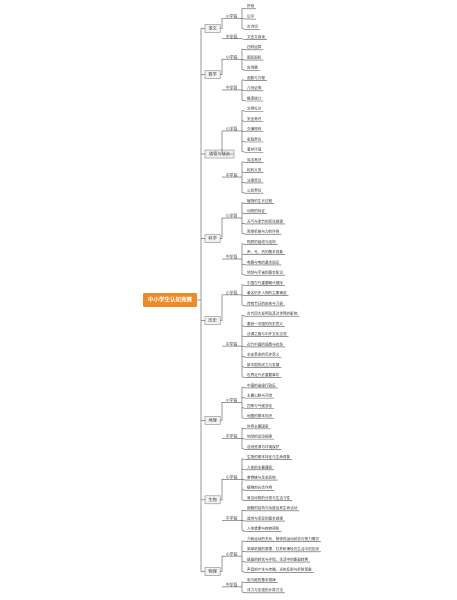  I want to click on leaf-label: 简单机械的原理，杠杆和滑轮在生活中的应用, so click(283, 548).